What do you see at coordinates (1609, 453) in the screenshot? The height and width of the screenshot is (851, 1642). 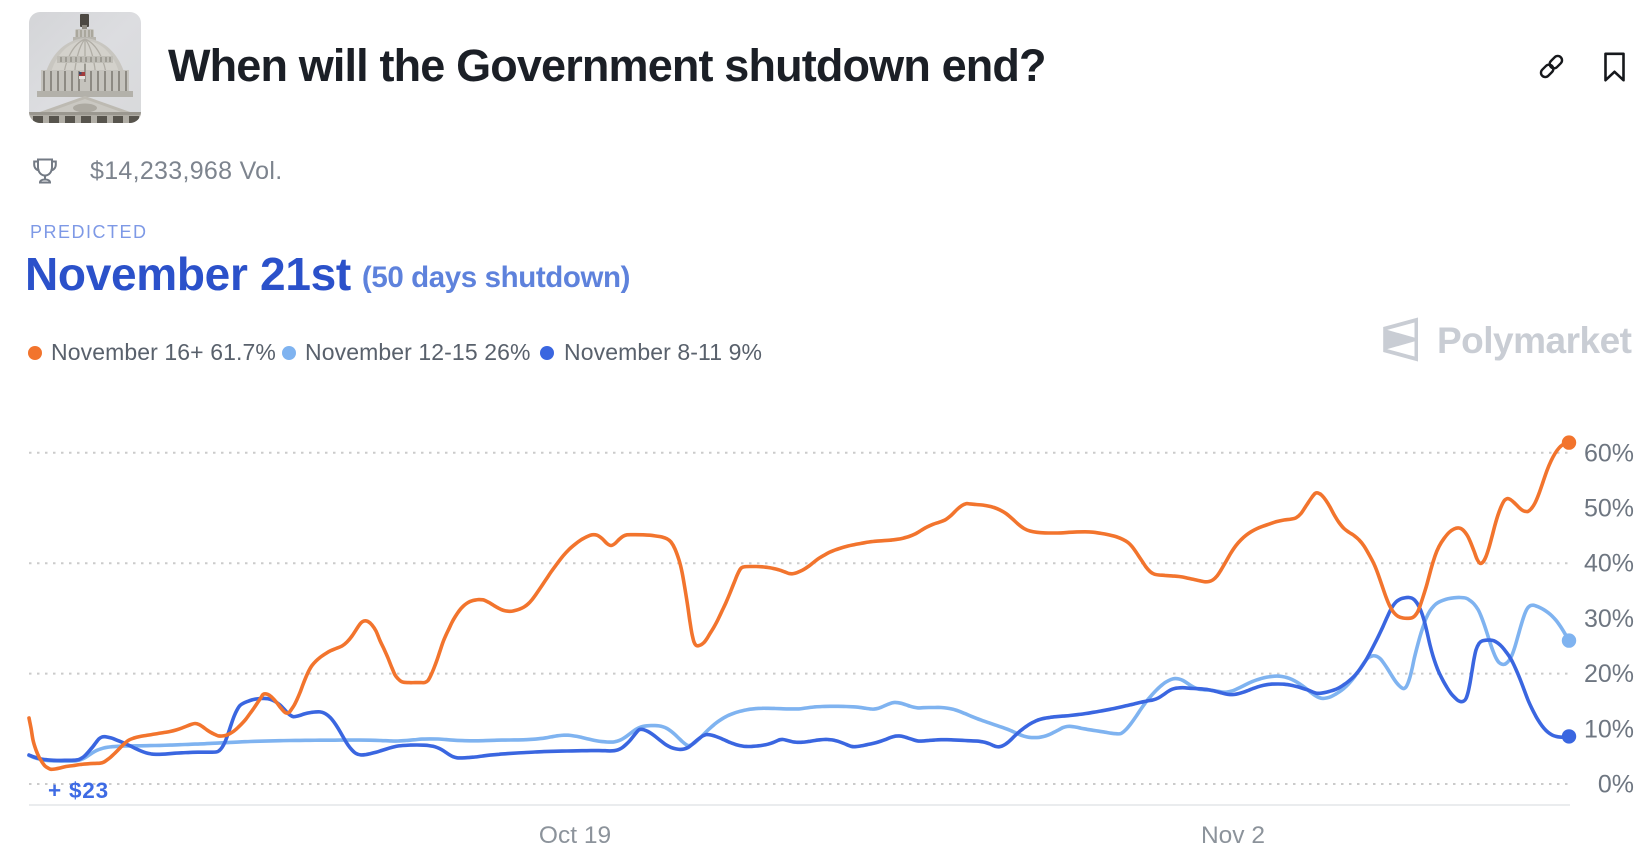 I see `svg-text: 60%` at bounding box center [1609, 453].